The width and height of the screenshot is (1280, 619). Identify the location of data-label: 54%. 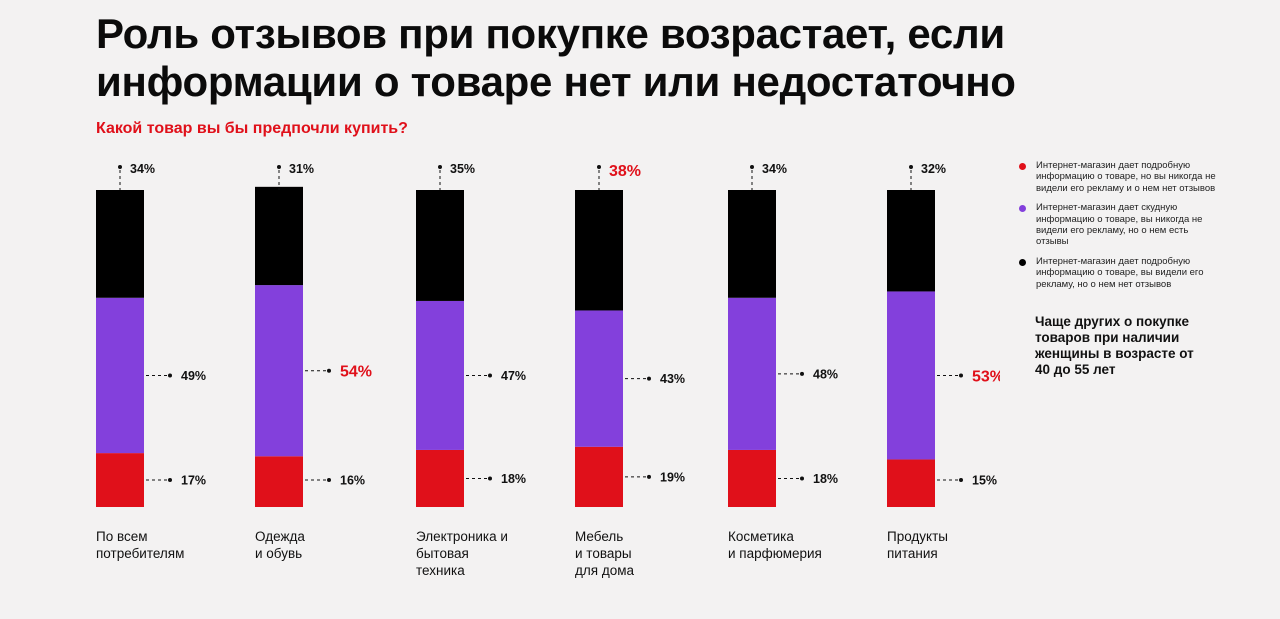
(356, 372).